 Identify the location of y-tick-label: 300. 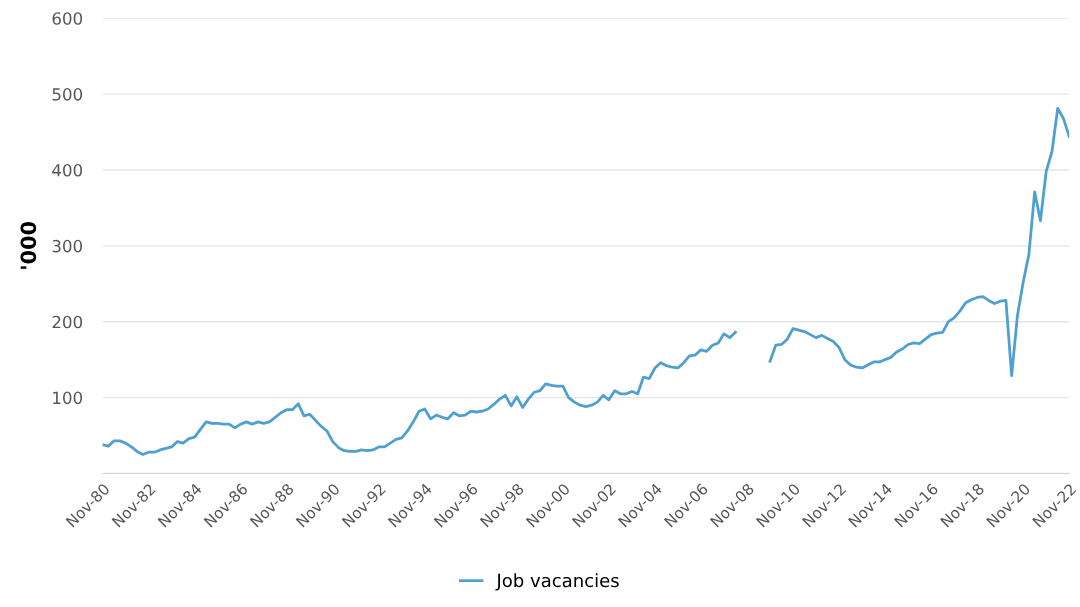
(67, 246).